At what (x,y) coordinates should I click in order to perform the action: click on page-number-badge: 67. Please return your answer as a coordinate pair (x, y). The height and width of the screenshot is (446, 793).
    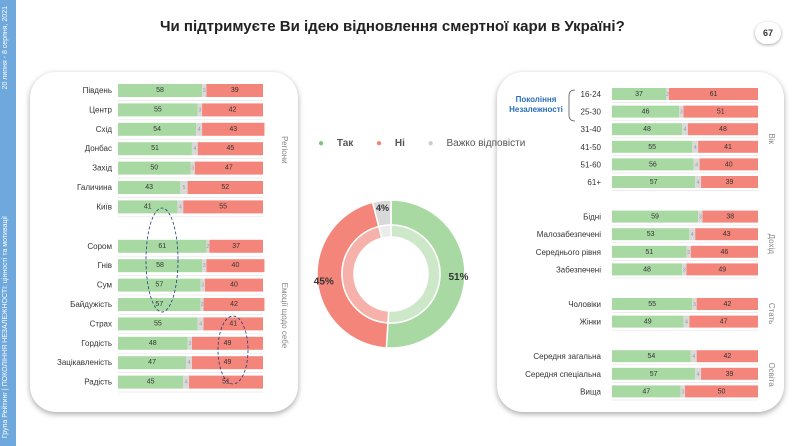
    Looking at the image, I should click on (768, 33).